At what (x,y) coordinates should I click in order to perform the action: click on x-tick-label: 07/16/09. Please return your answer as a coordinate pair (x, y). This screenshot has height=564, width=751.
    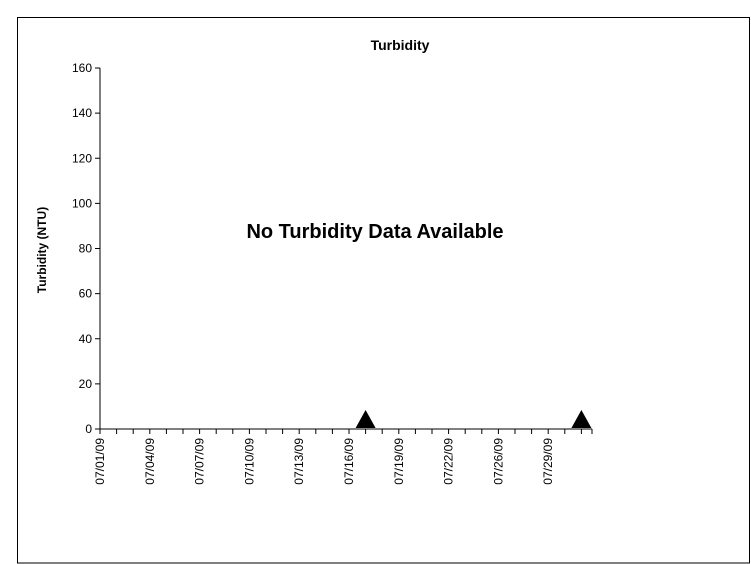
    Looking at the image, I should click on (349, 461).